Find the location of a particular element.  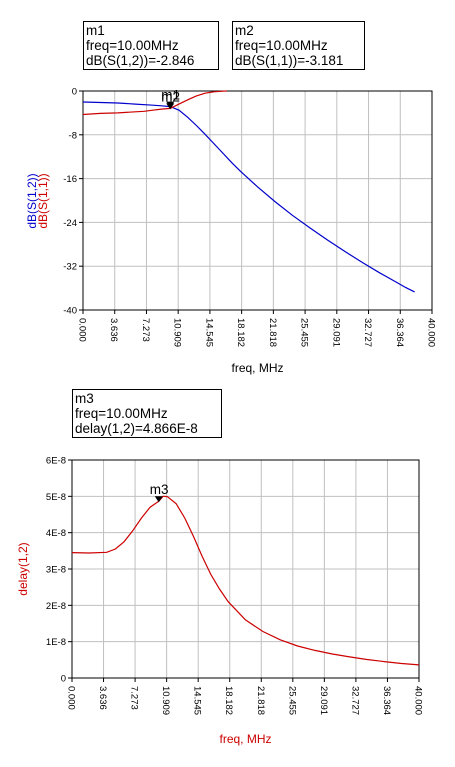

y-tick-label: -8 is located at coordinates (73, 135).